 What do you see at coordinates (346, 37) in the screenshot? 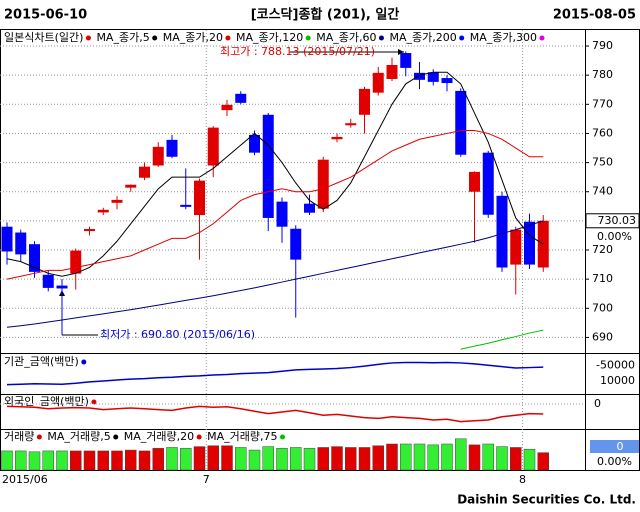
I see `legend-label: MA_종가,60` at bounding box center [346, 37].